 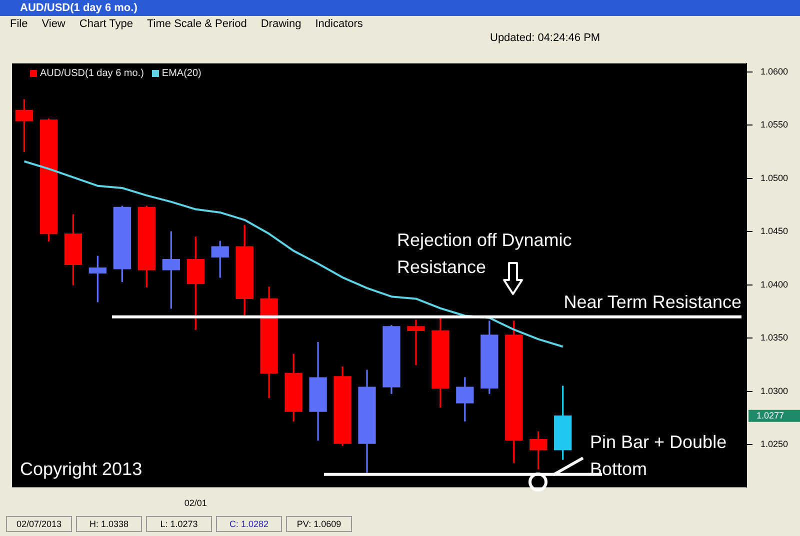 What do you see at coordinates (774, 231) in the screenshot?
I see `y-tick-label: 1.0450` at bounding box center [774, 231].